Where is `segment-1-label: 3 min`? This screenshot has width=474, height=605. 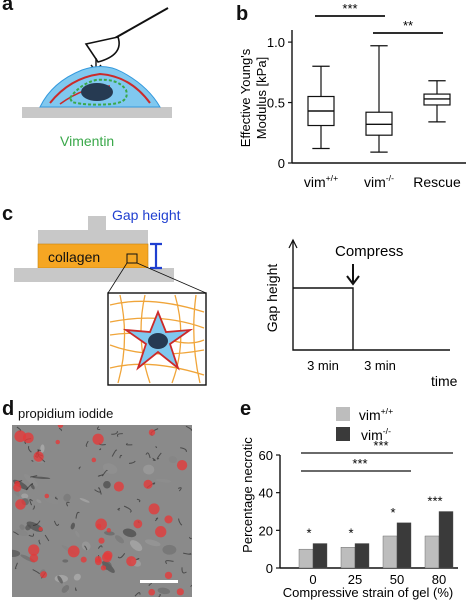 segment-1-label: 3 min is located at coordinates (323, 365).